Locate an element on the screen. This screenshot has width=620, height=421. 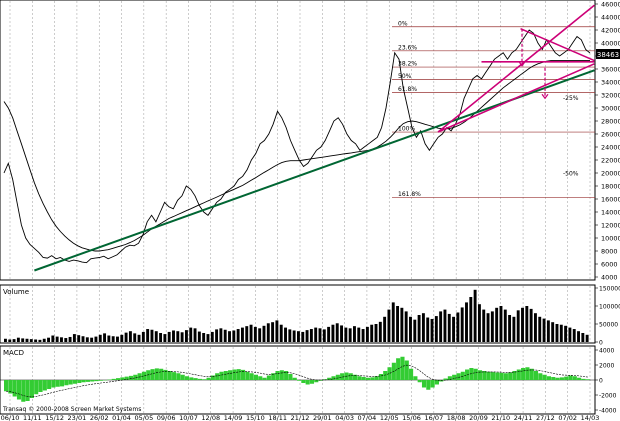
price-tick-label: 4000 is located at coordinates (609, 278).